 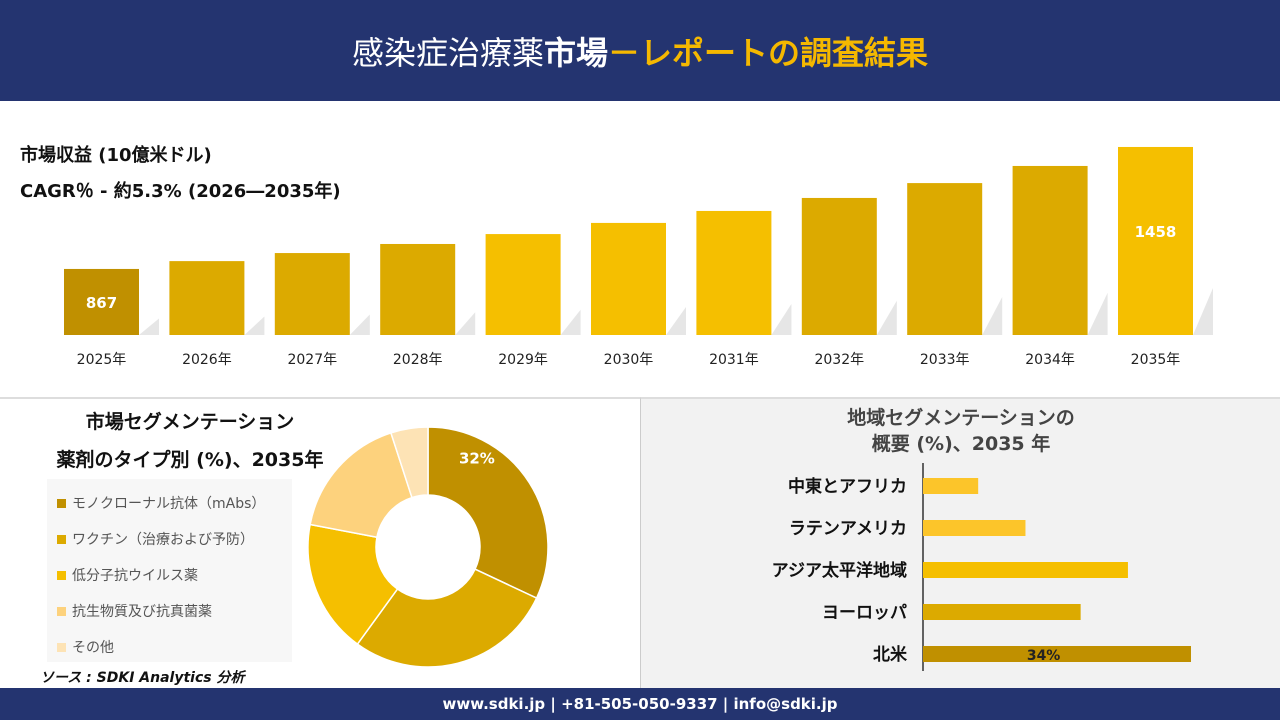 I want to click on x-tick-label: 2030年, so click(x=629, y=360).